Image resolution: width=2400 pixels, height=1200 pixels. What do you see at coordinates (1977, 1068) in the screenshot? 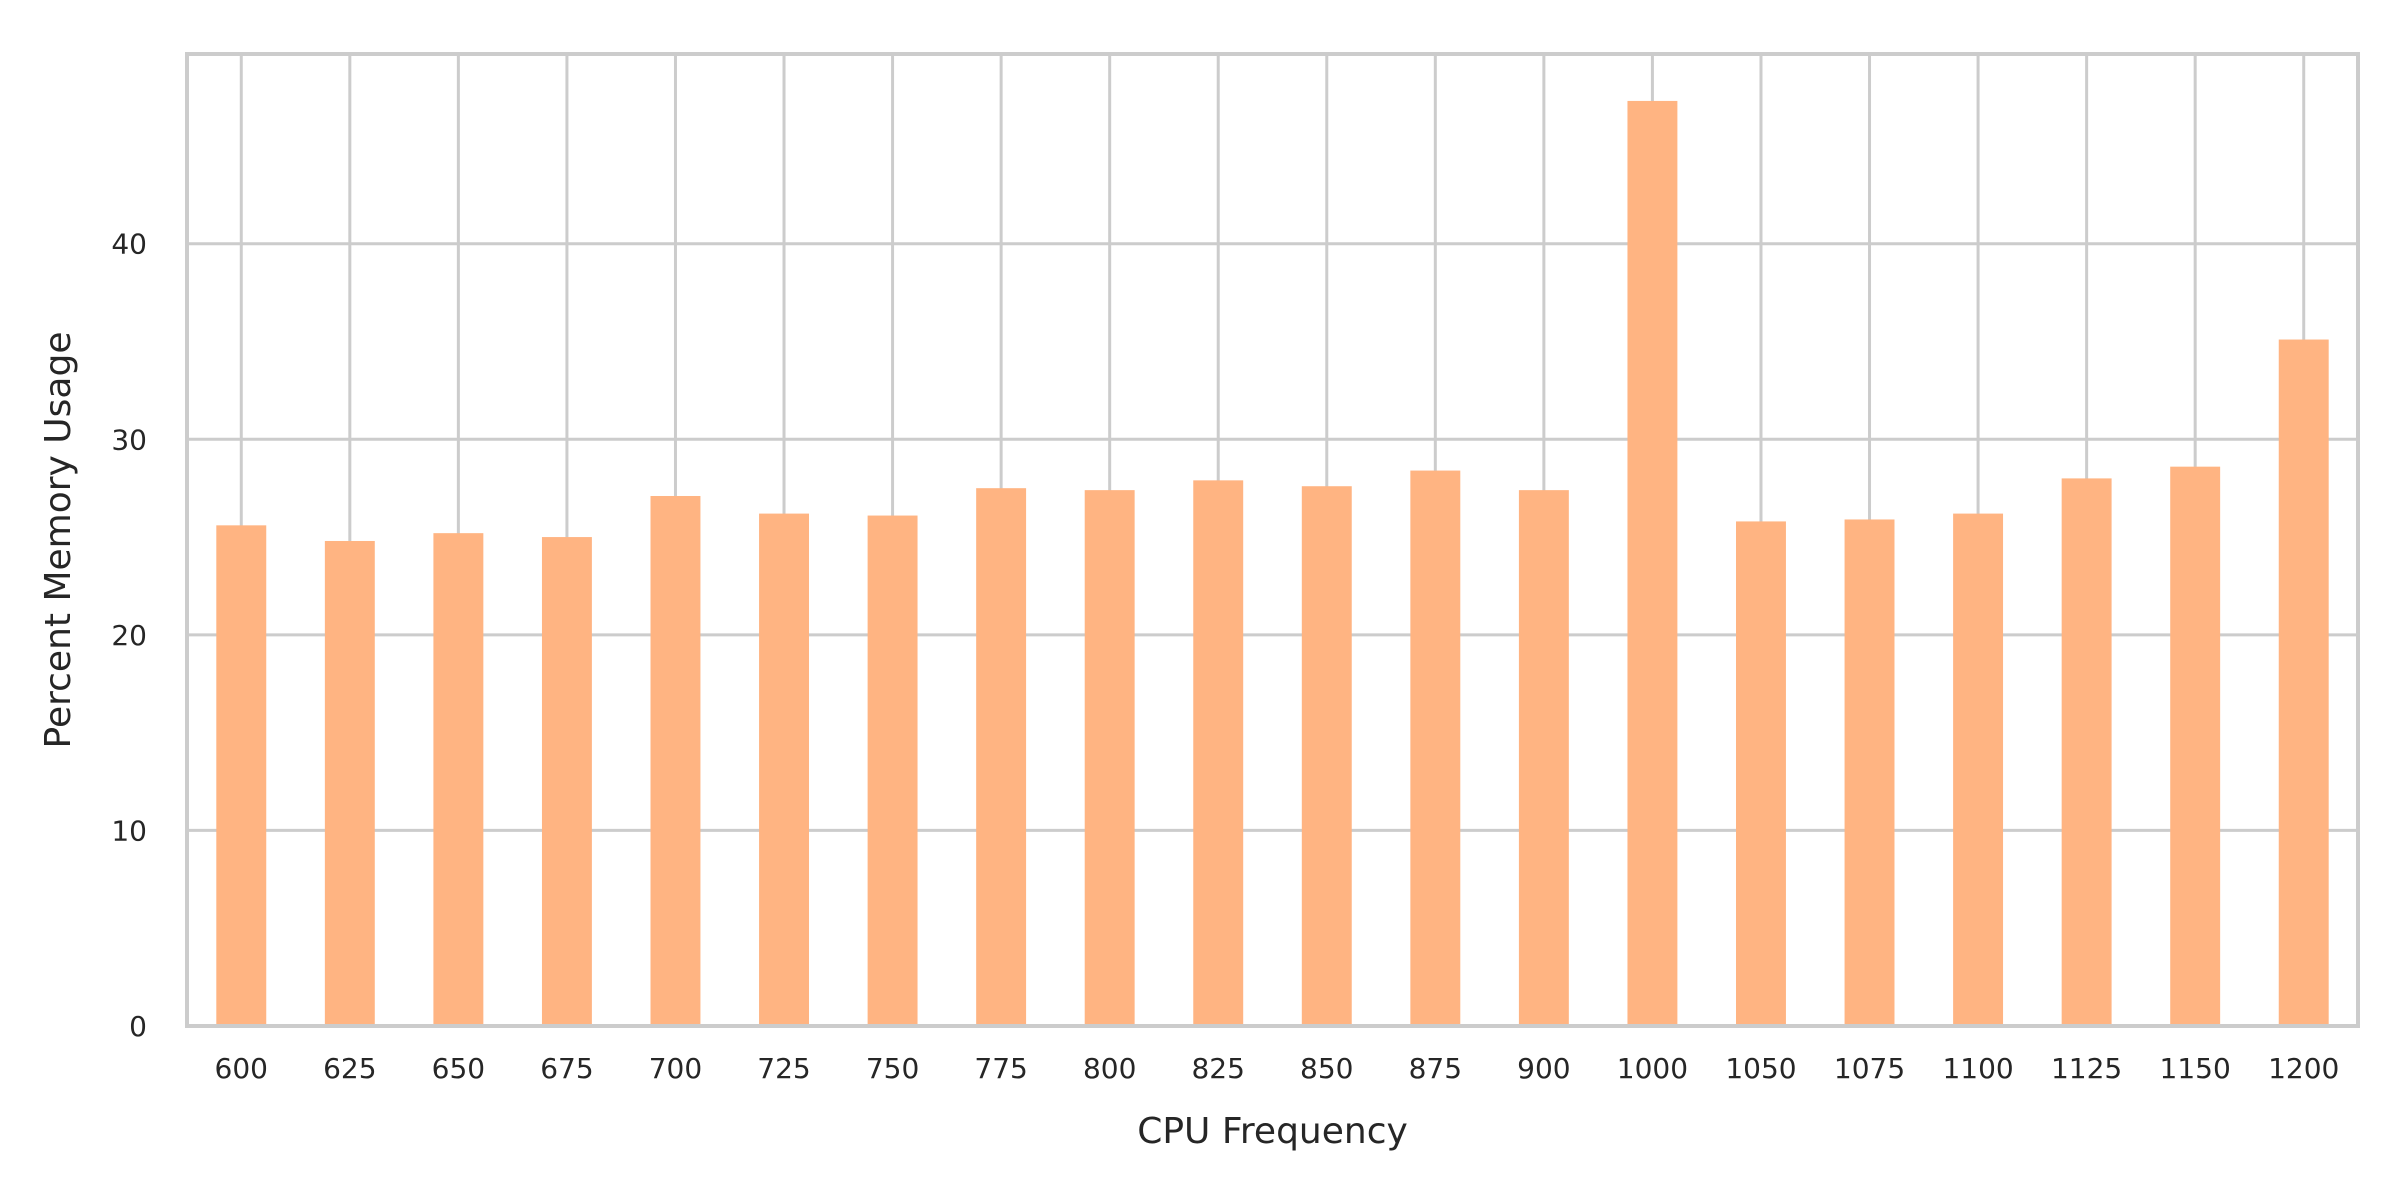
I see `x-tick-label: 1100` at bounding box center [1977, 1068].